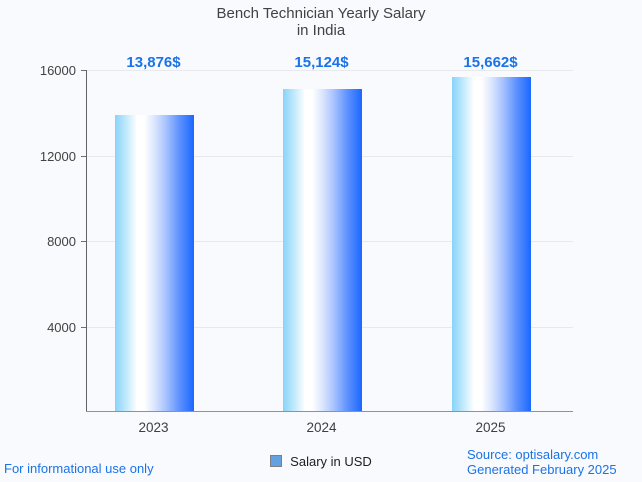 The height and width of the screenshot is (482, 642). Describe the element at coordinates (61, 327) in the screenshot. I see `y-tick-label: 4000` at that location.